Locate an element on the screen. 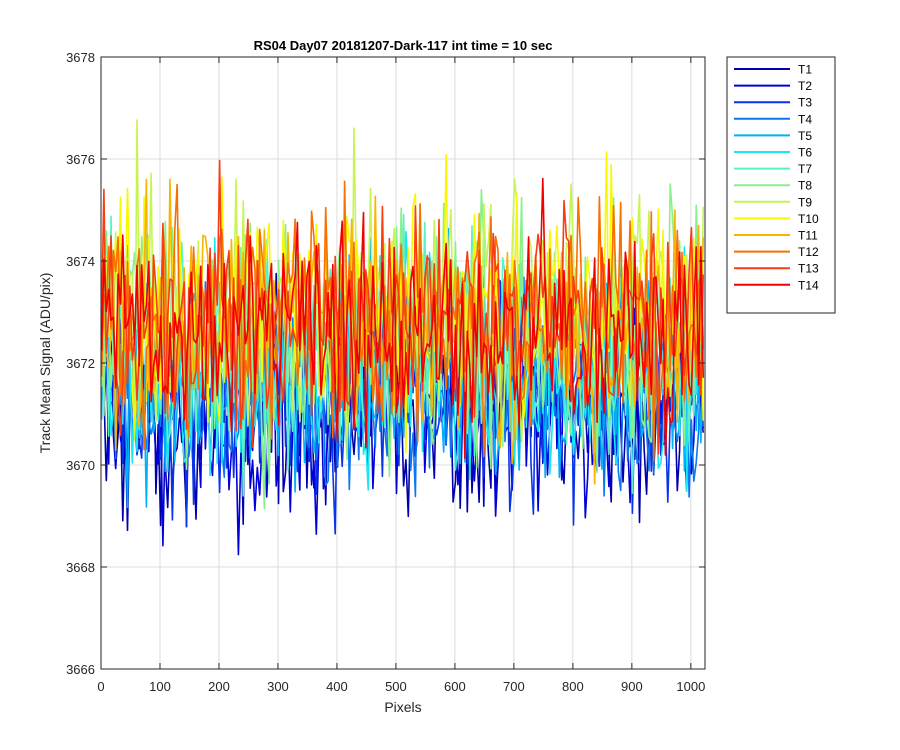 This screenshot has width=900, height=750. x-tick-label: 700 is located at coordinates (514, 686).